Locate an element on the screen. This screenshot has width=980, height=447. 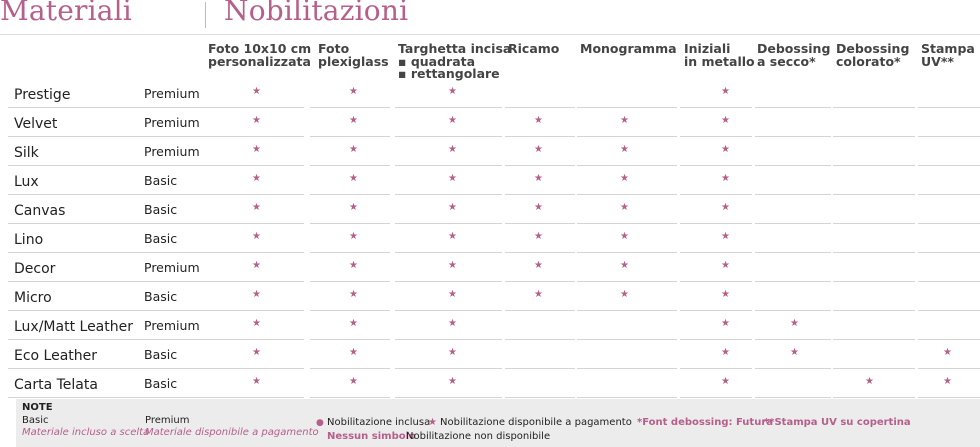
column-header-line: colorato* is located at coordinates (868, 61).